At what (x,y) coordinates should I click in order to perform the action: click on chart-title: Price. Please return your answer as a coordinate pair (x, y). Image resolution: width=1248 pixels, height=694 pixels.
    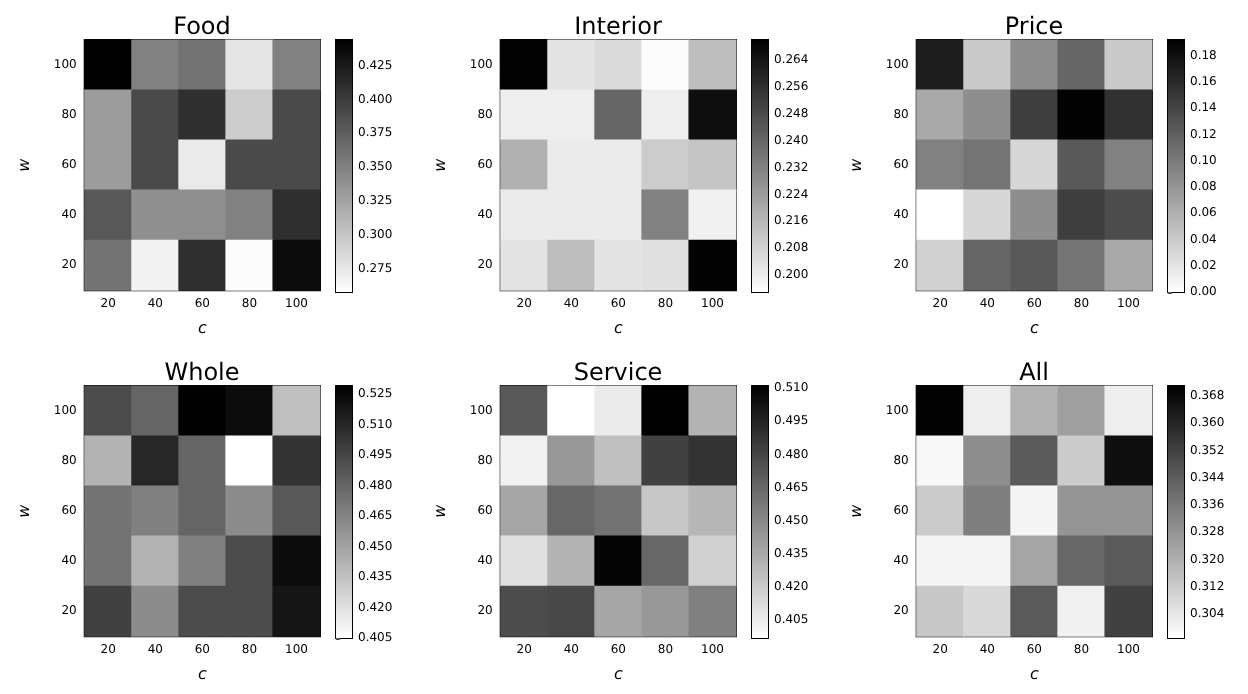
    Looking at the image, I should click on (1034, 26).